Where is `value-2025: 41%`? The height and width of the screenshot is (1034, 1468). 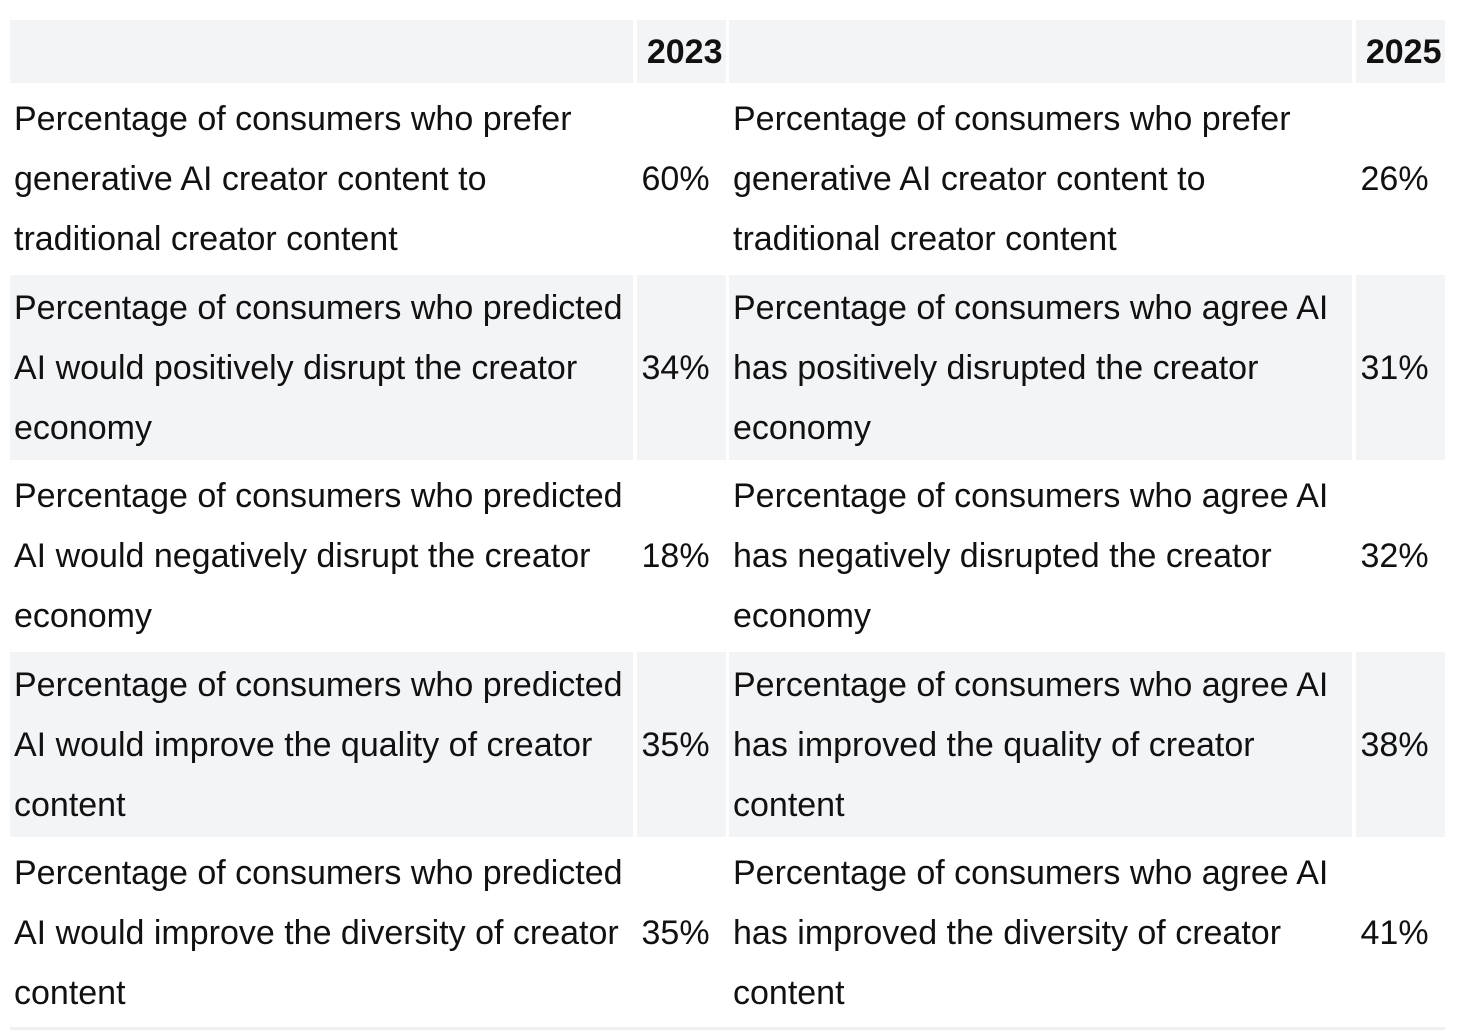 value-2025: 41% is located at coordinates (1394, 933).